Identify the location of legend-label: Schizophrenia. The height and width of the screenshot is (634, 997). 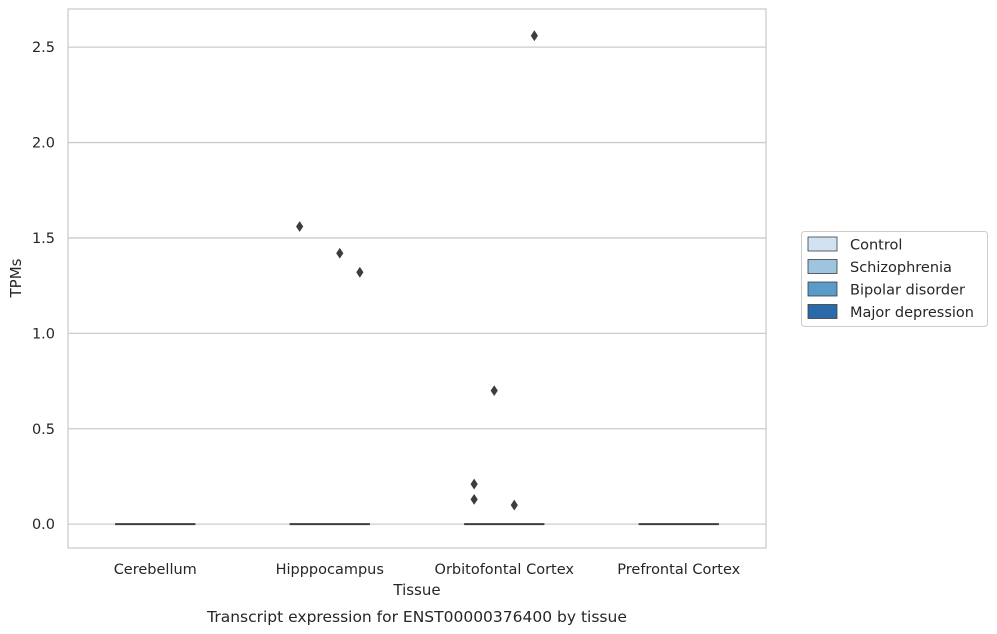
(901, 268).